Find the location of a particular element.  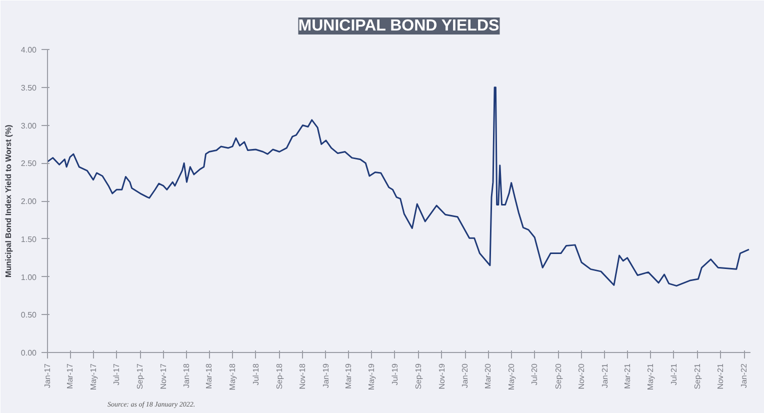

x-tick-label: Mar-21 is located at coordinates (627, 375).